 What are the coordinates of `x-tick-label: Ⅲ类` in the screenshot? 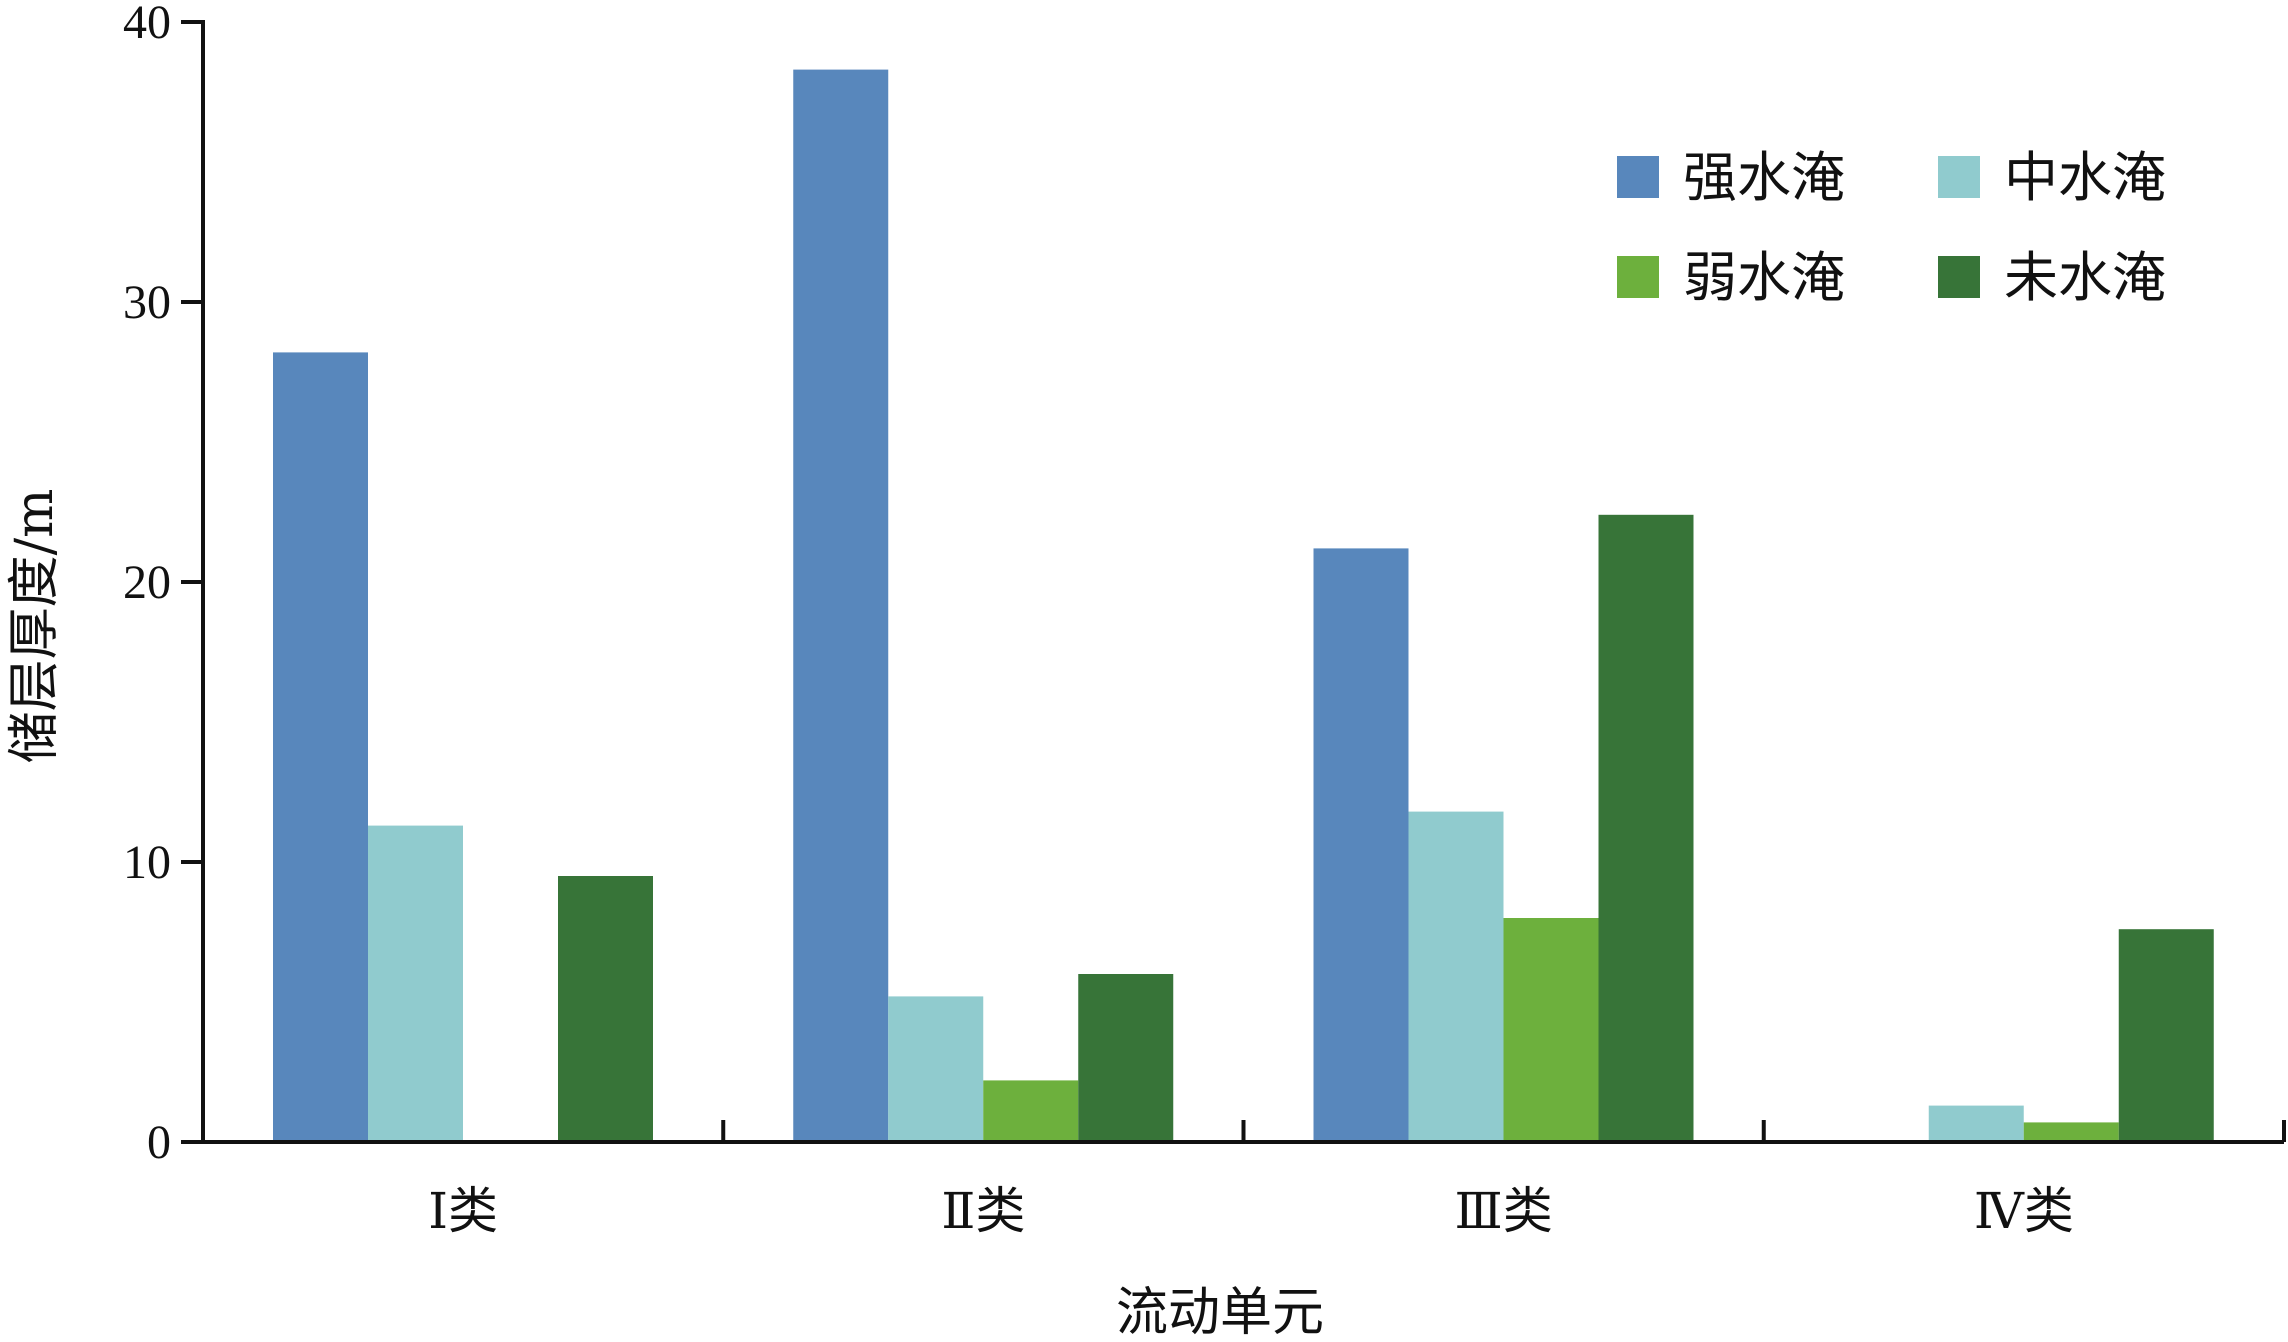 It's located at (1504, 1211).